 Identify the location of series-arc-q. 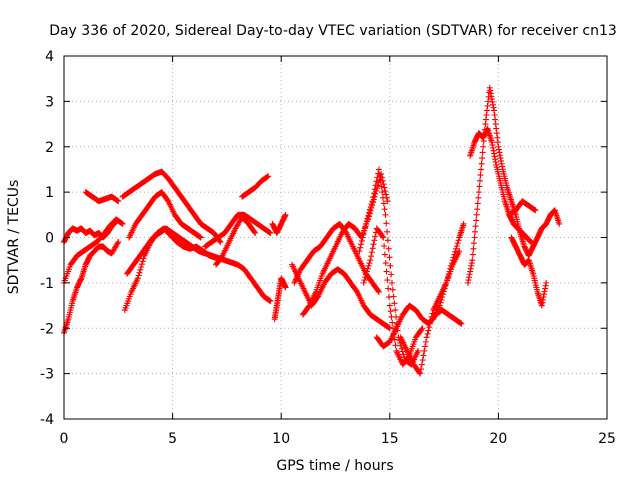
(389, 267).